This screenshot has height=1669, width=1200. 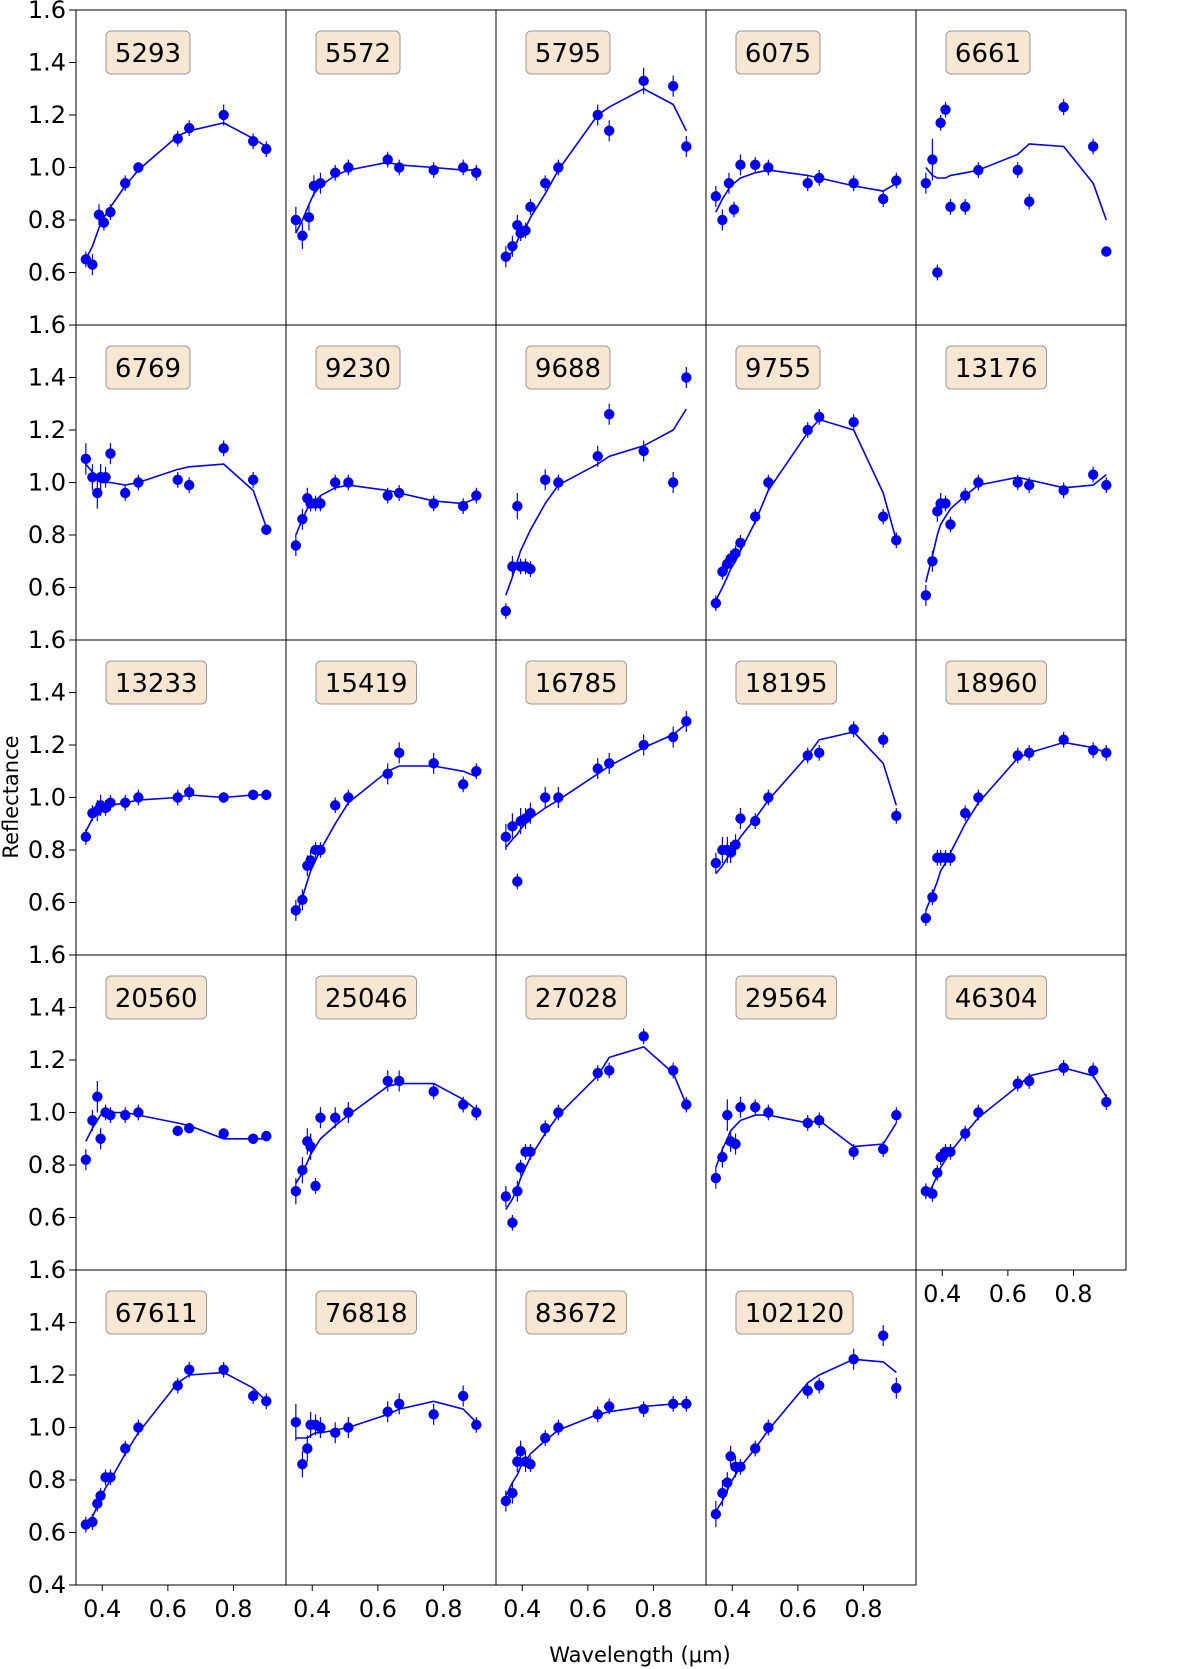 What do you see at coordinates (148, 52) in the screenshot?
I see `panel-id-label: 5293` at bounding box center [148, 52].